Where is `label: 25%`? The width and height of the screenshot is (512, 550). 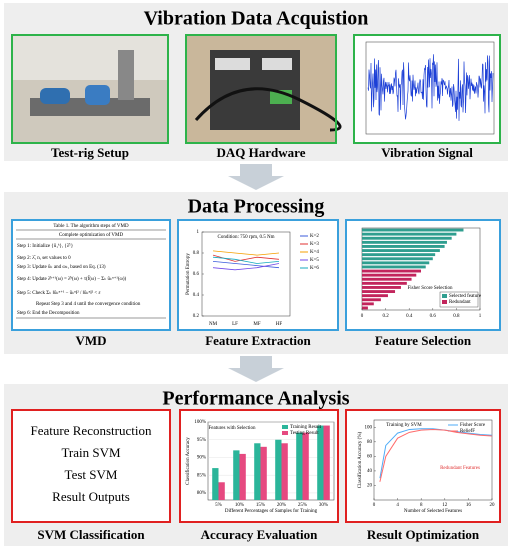
label: 25% is located at coordinates (302, 505).